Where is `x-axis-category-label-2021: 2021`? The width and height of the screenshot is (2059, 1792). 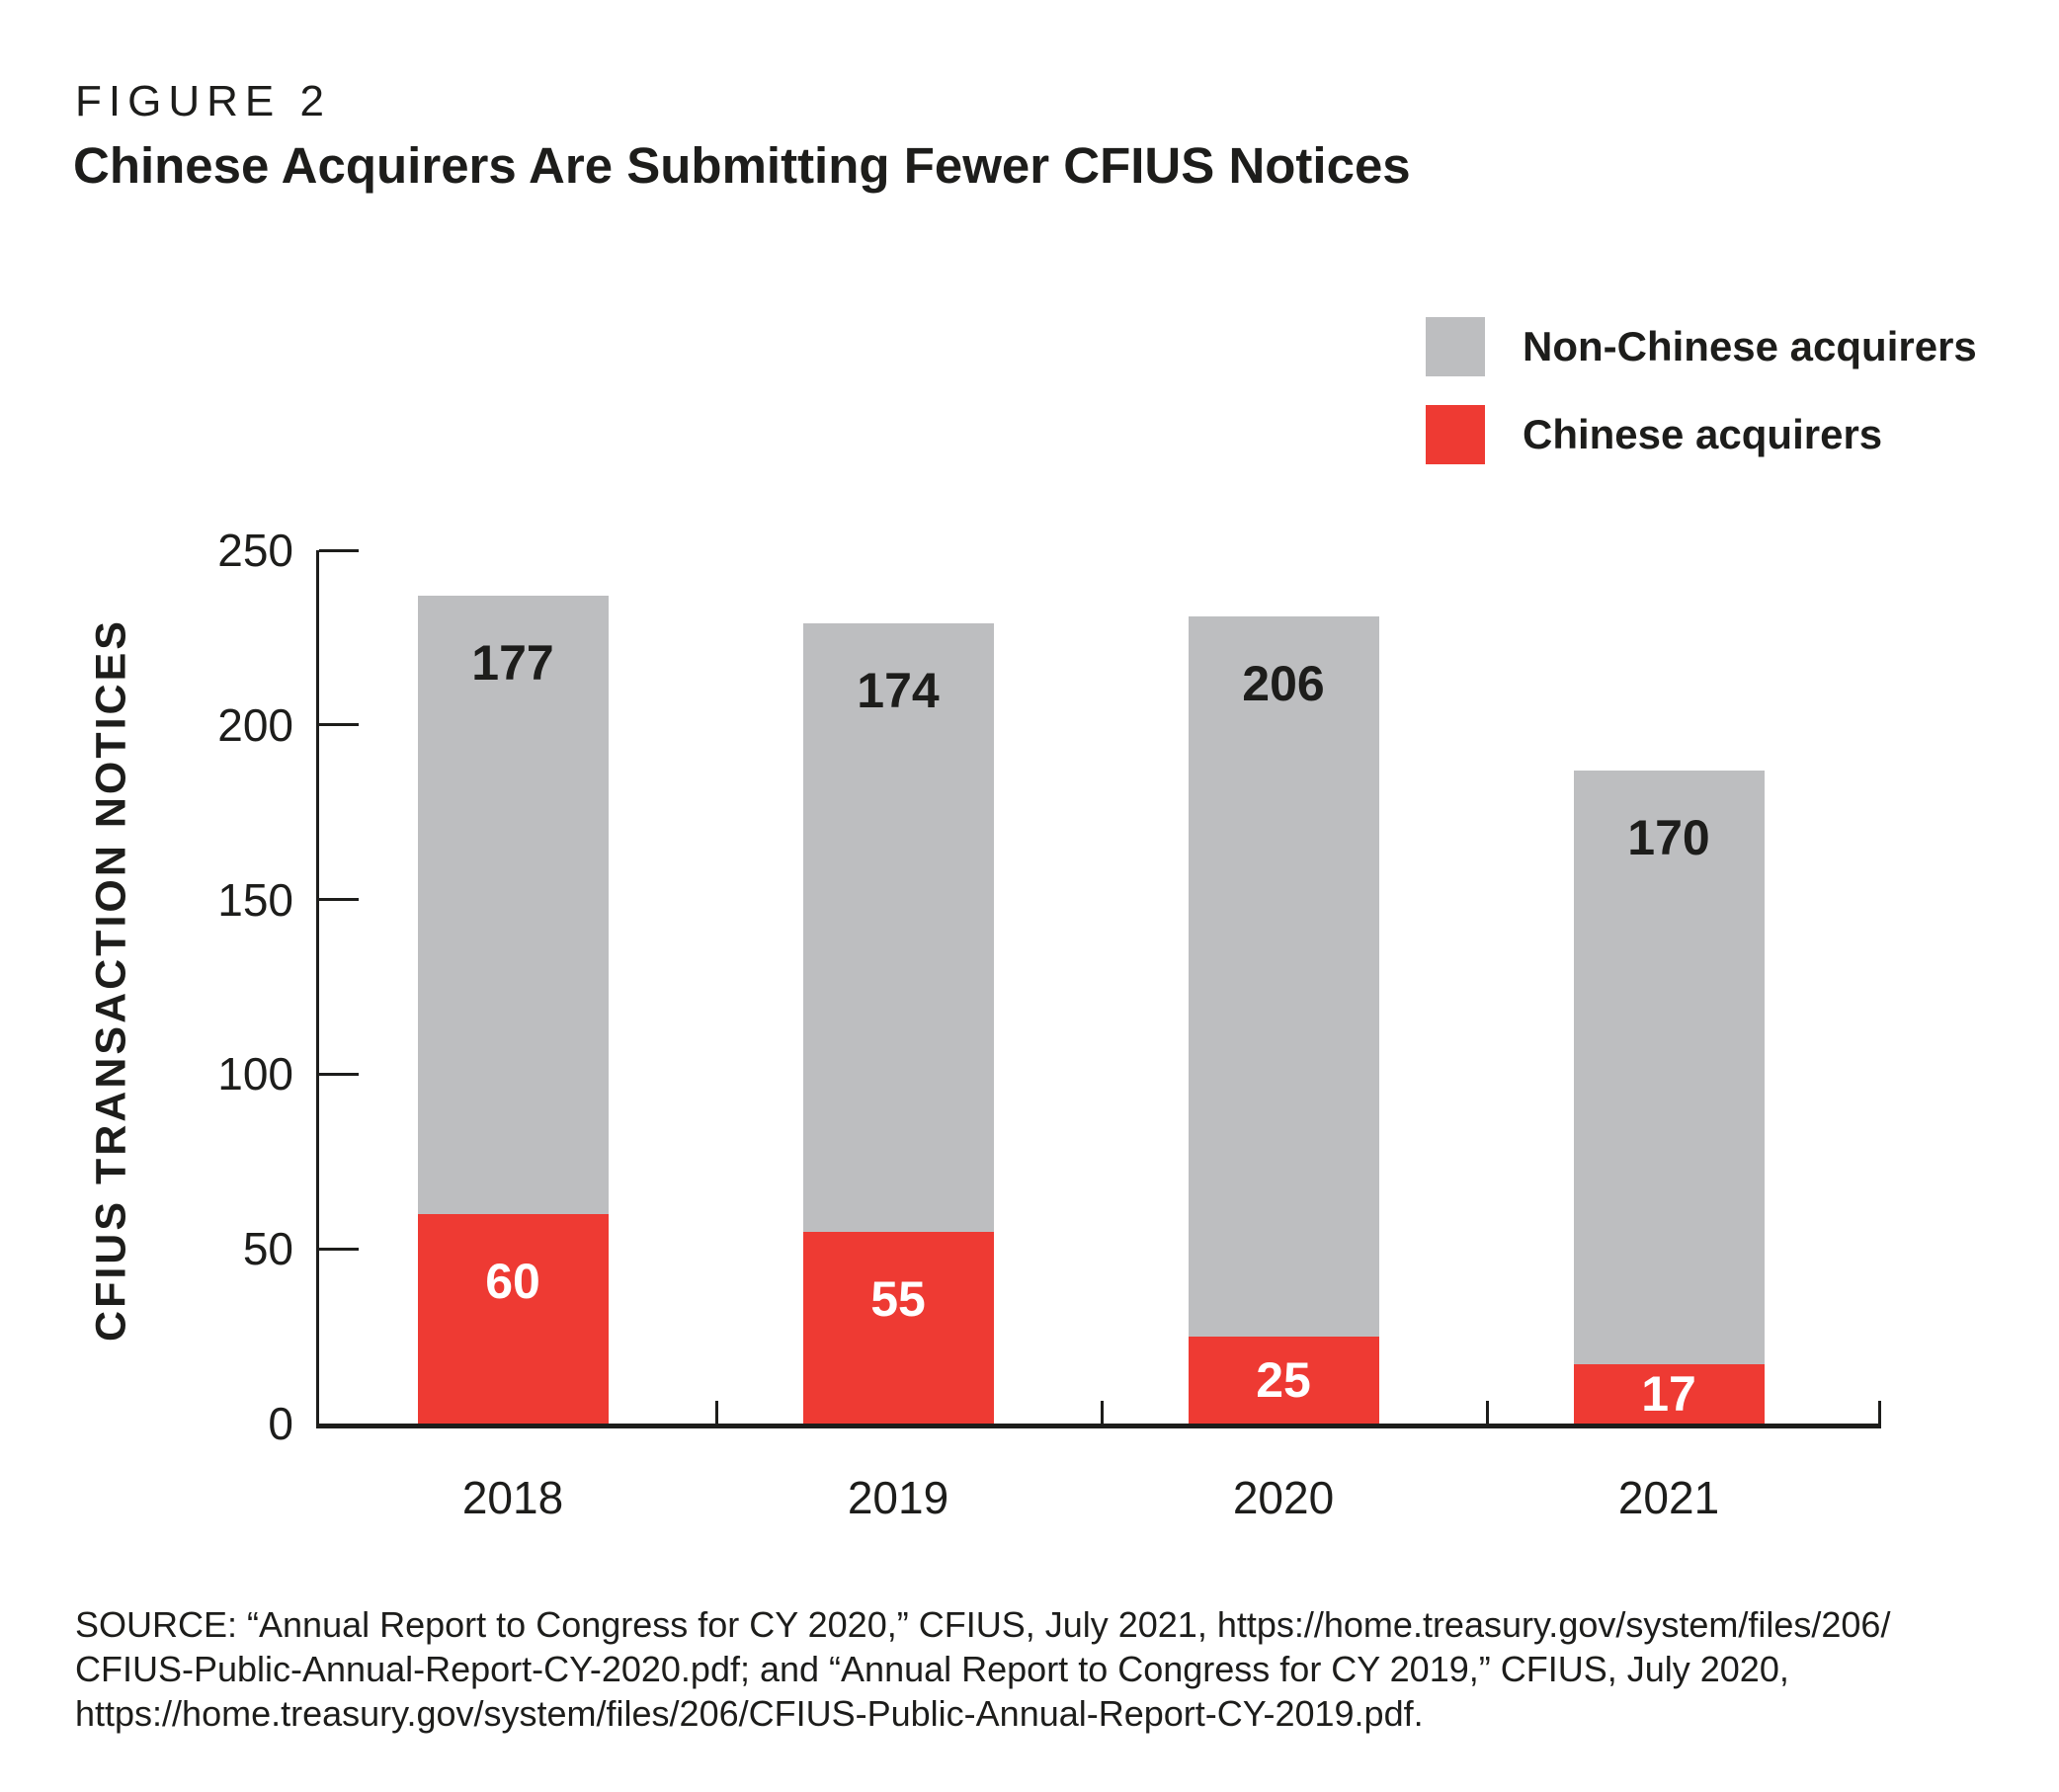
x-axis-category-label-2021: 2021 is located at coordinates (1668, 1497).